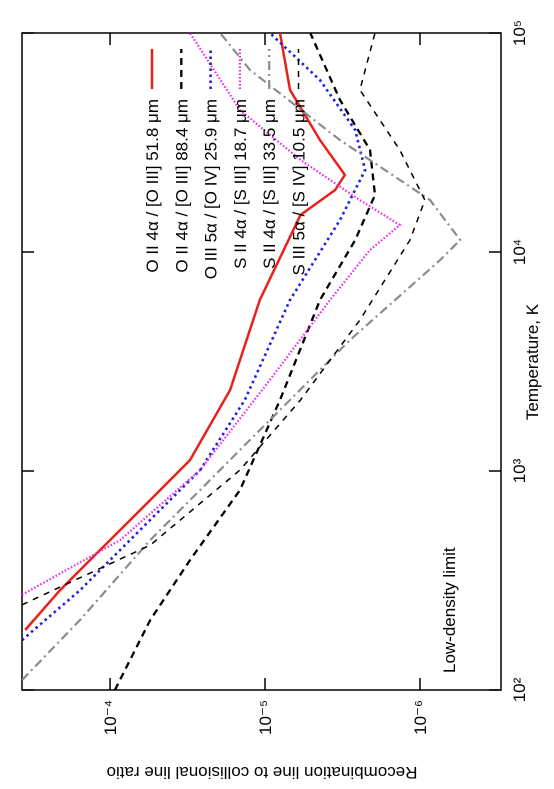 The image size is (554, 789). Describe the element at coordinates (532, 361) in the screenshot. I see `x-axis-label: Temperature, K` at that location.